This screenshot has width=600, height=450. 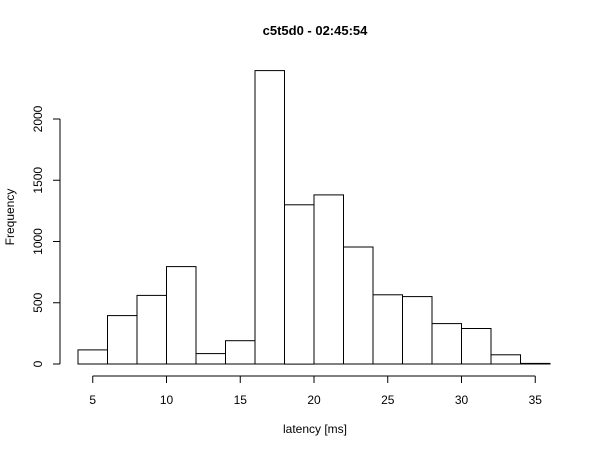 What do you see at coordinates (92, 400) in the screenshot?
I see `x-tick-label: 5` at bounding box center [92, 400].